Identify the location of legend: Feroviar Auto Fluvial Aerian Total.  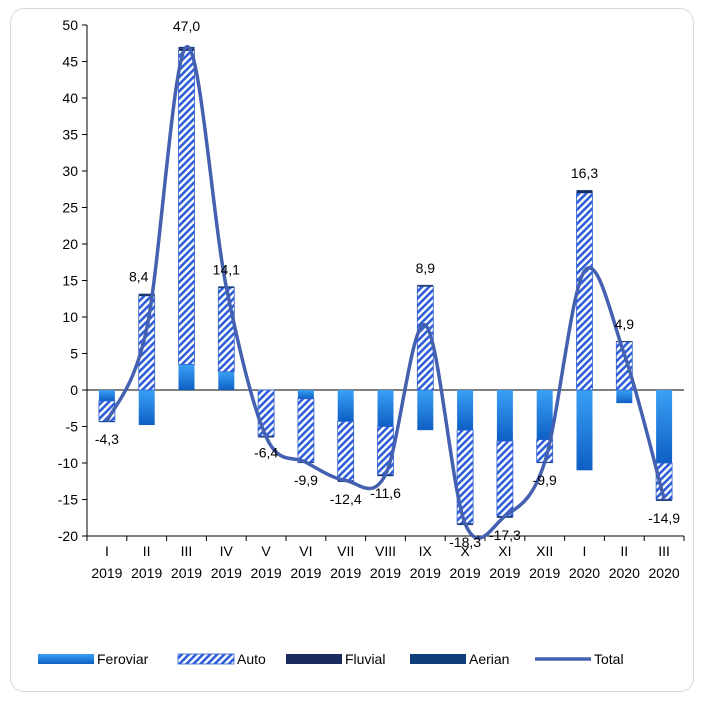
(331, 659).